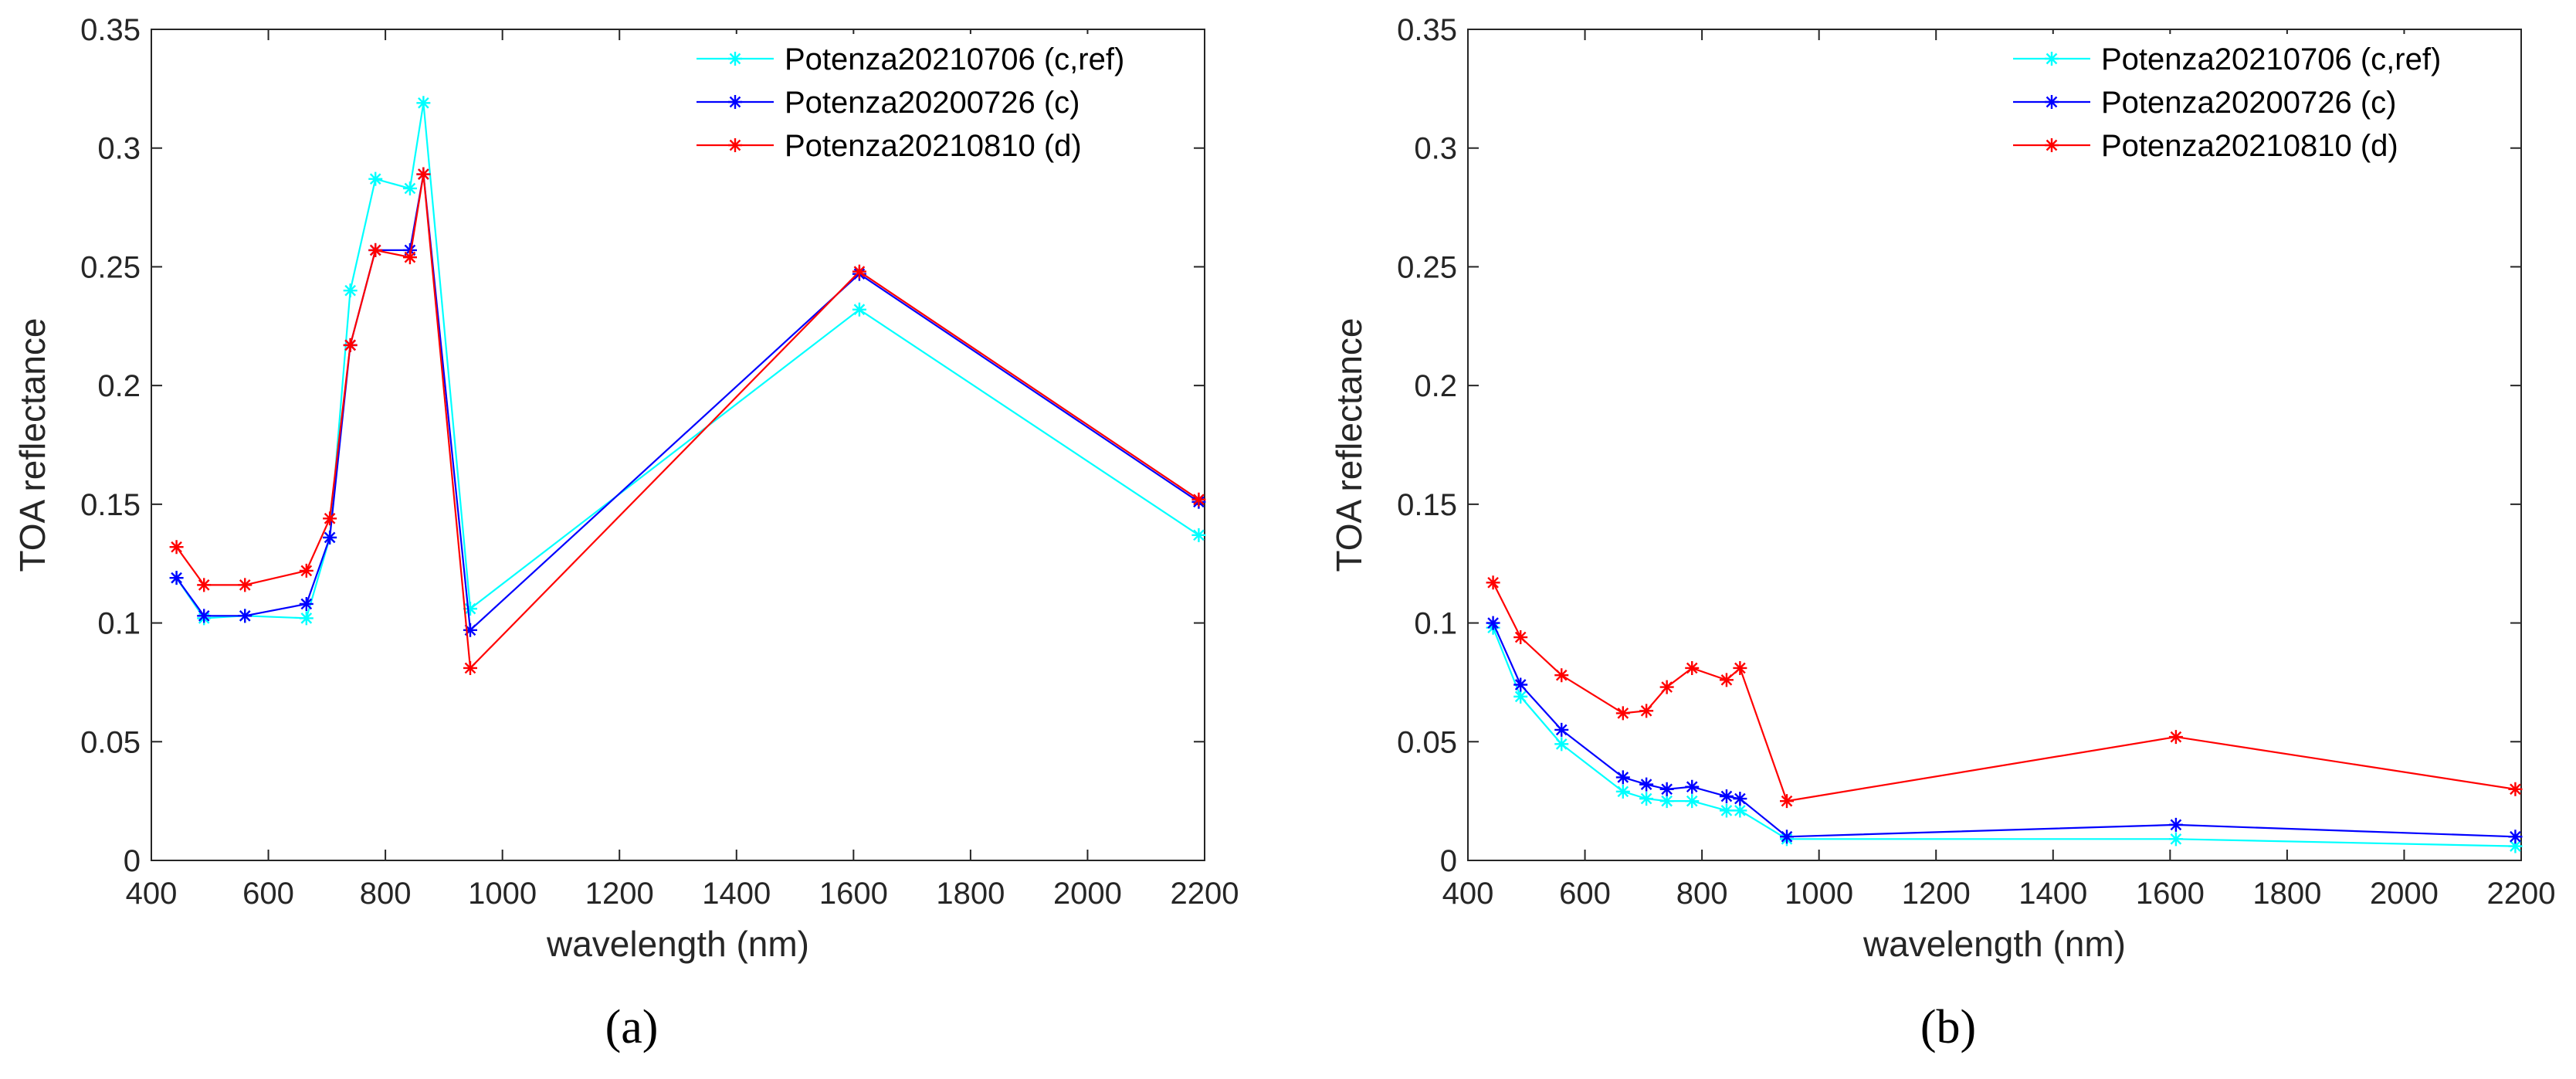 This screenshot has height=1079, width=2576. What do you see at coordinates (132, 861) in the screenshot?
I see `y-tick-label: 0` at bounding box center [132, 861].